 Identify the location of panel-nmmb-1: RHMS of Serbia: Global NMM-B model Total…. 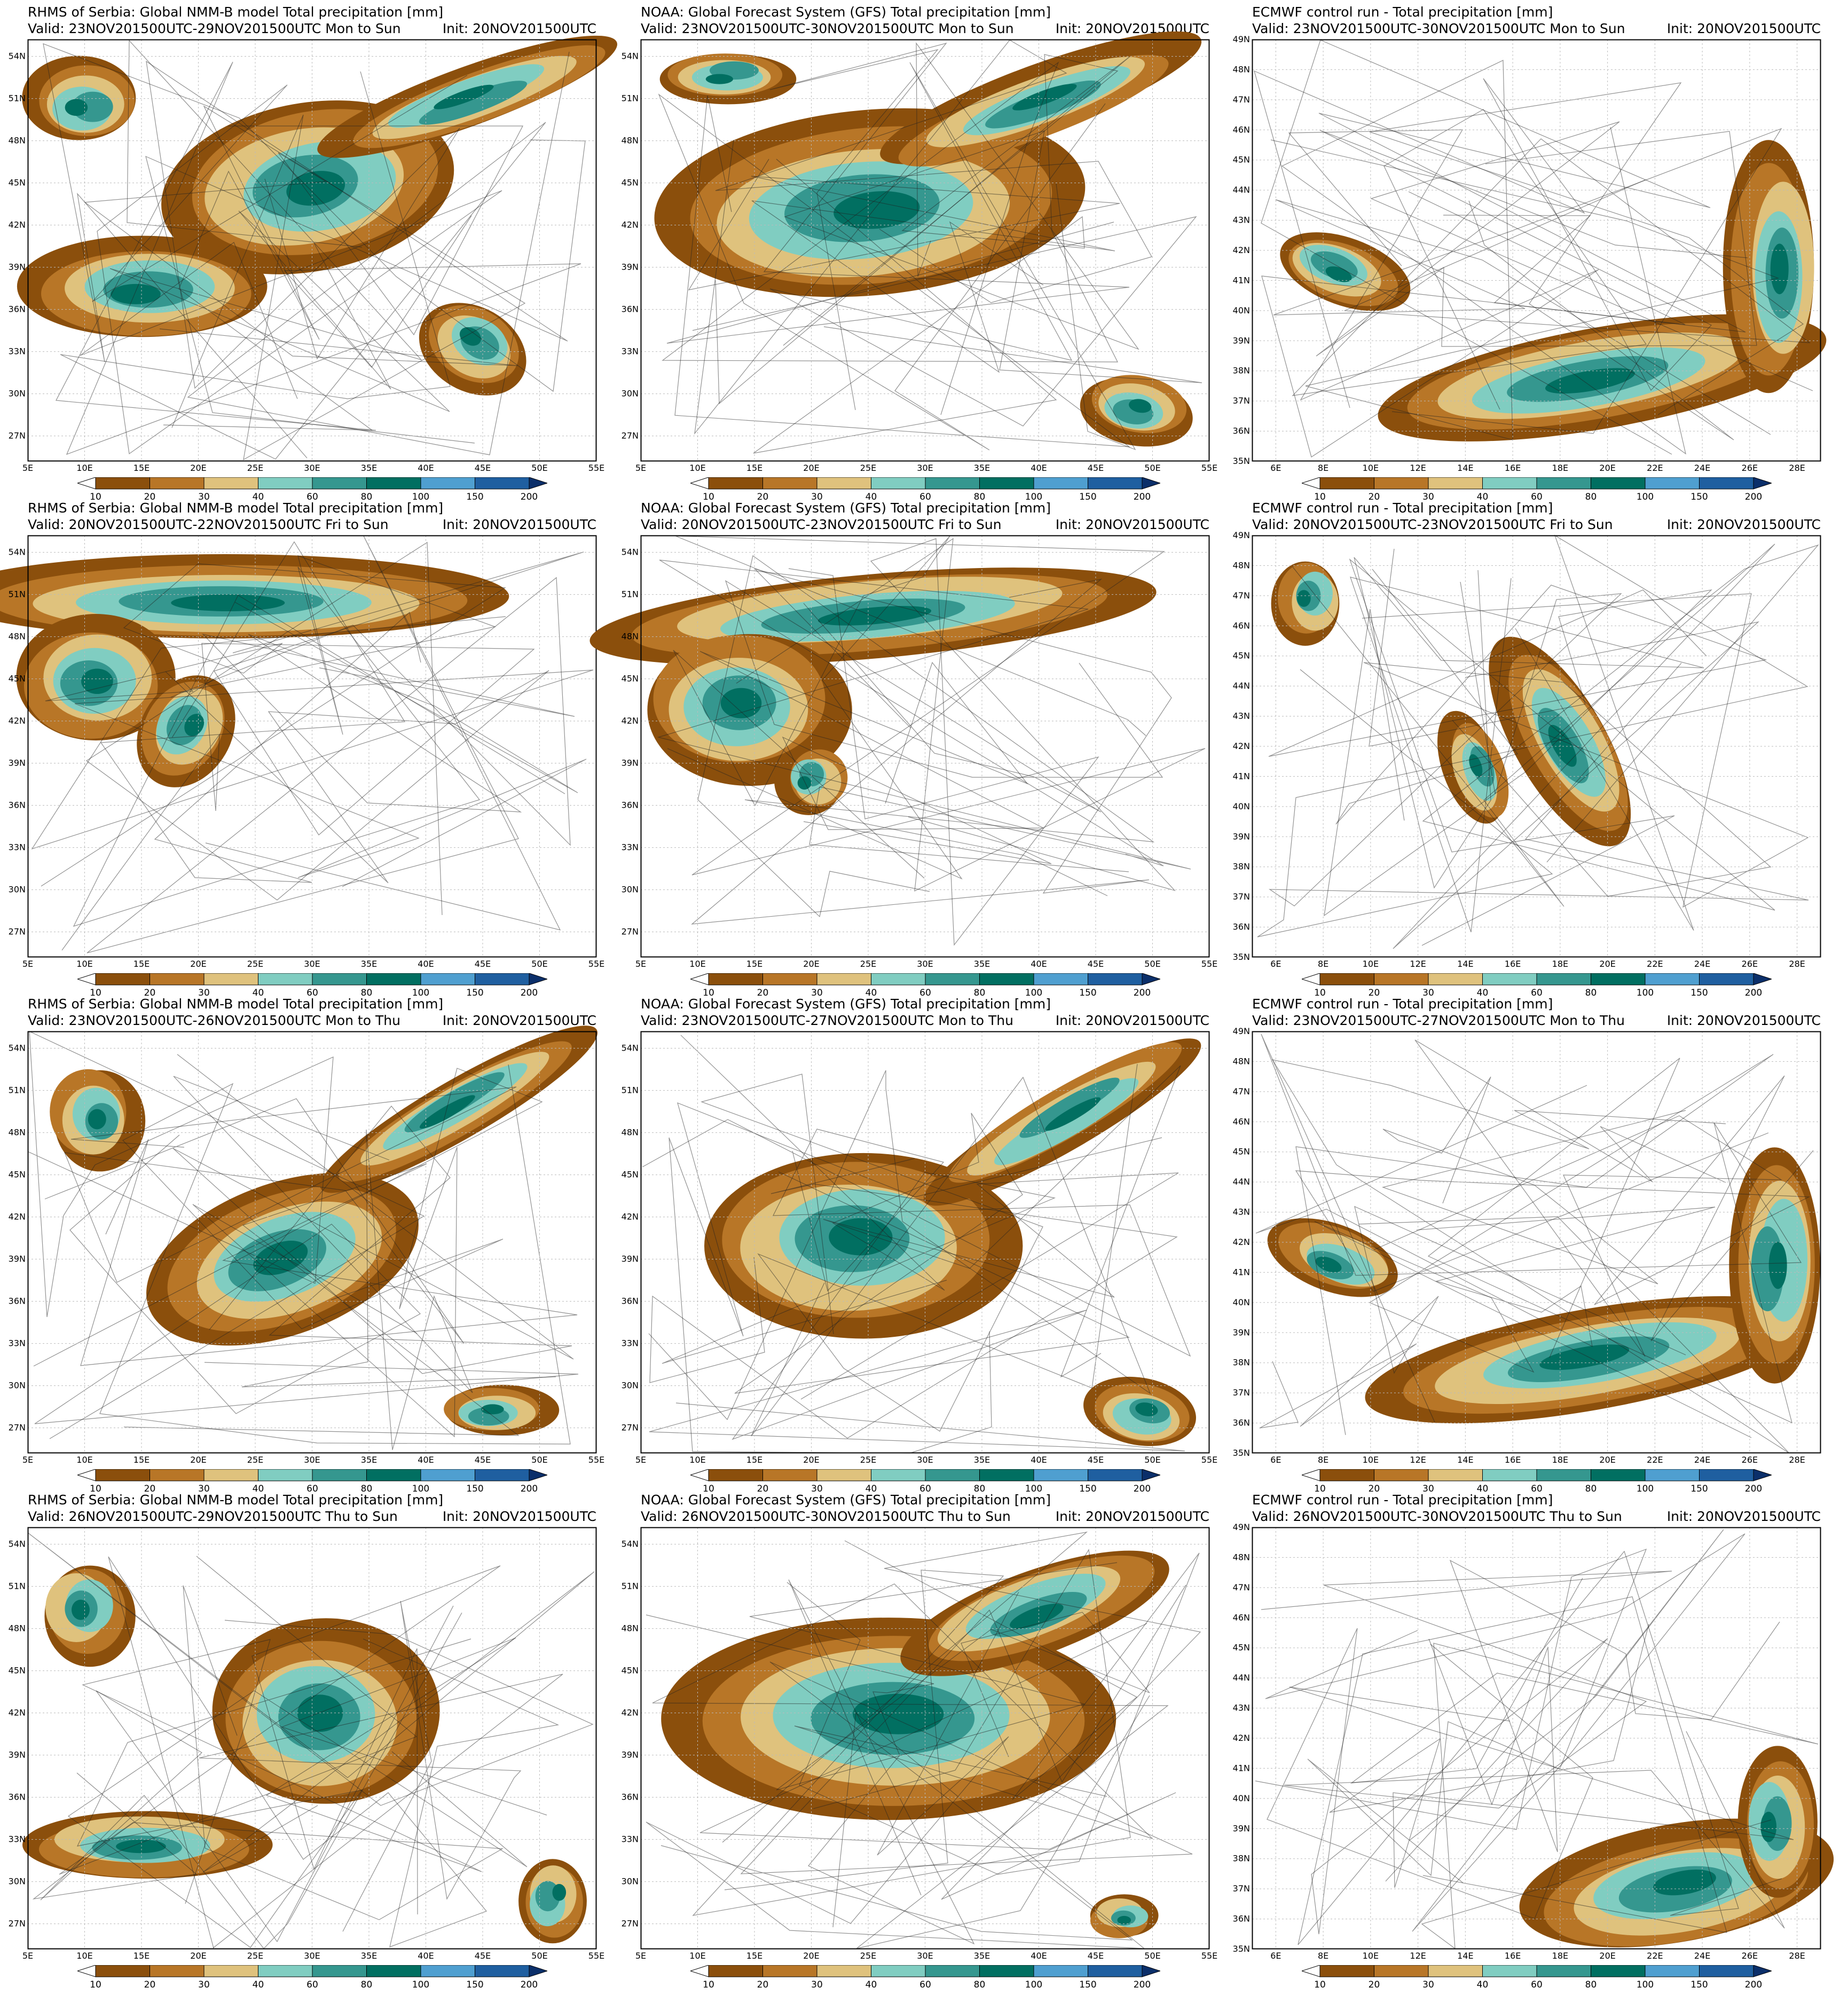
(313, 253).